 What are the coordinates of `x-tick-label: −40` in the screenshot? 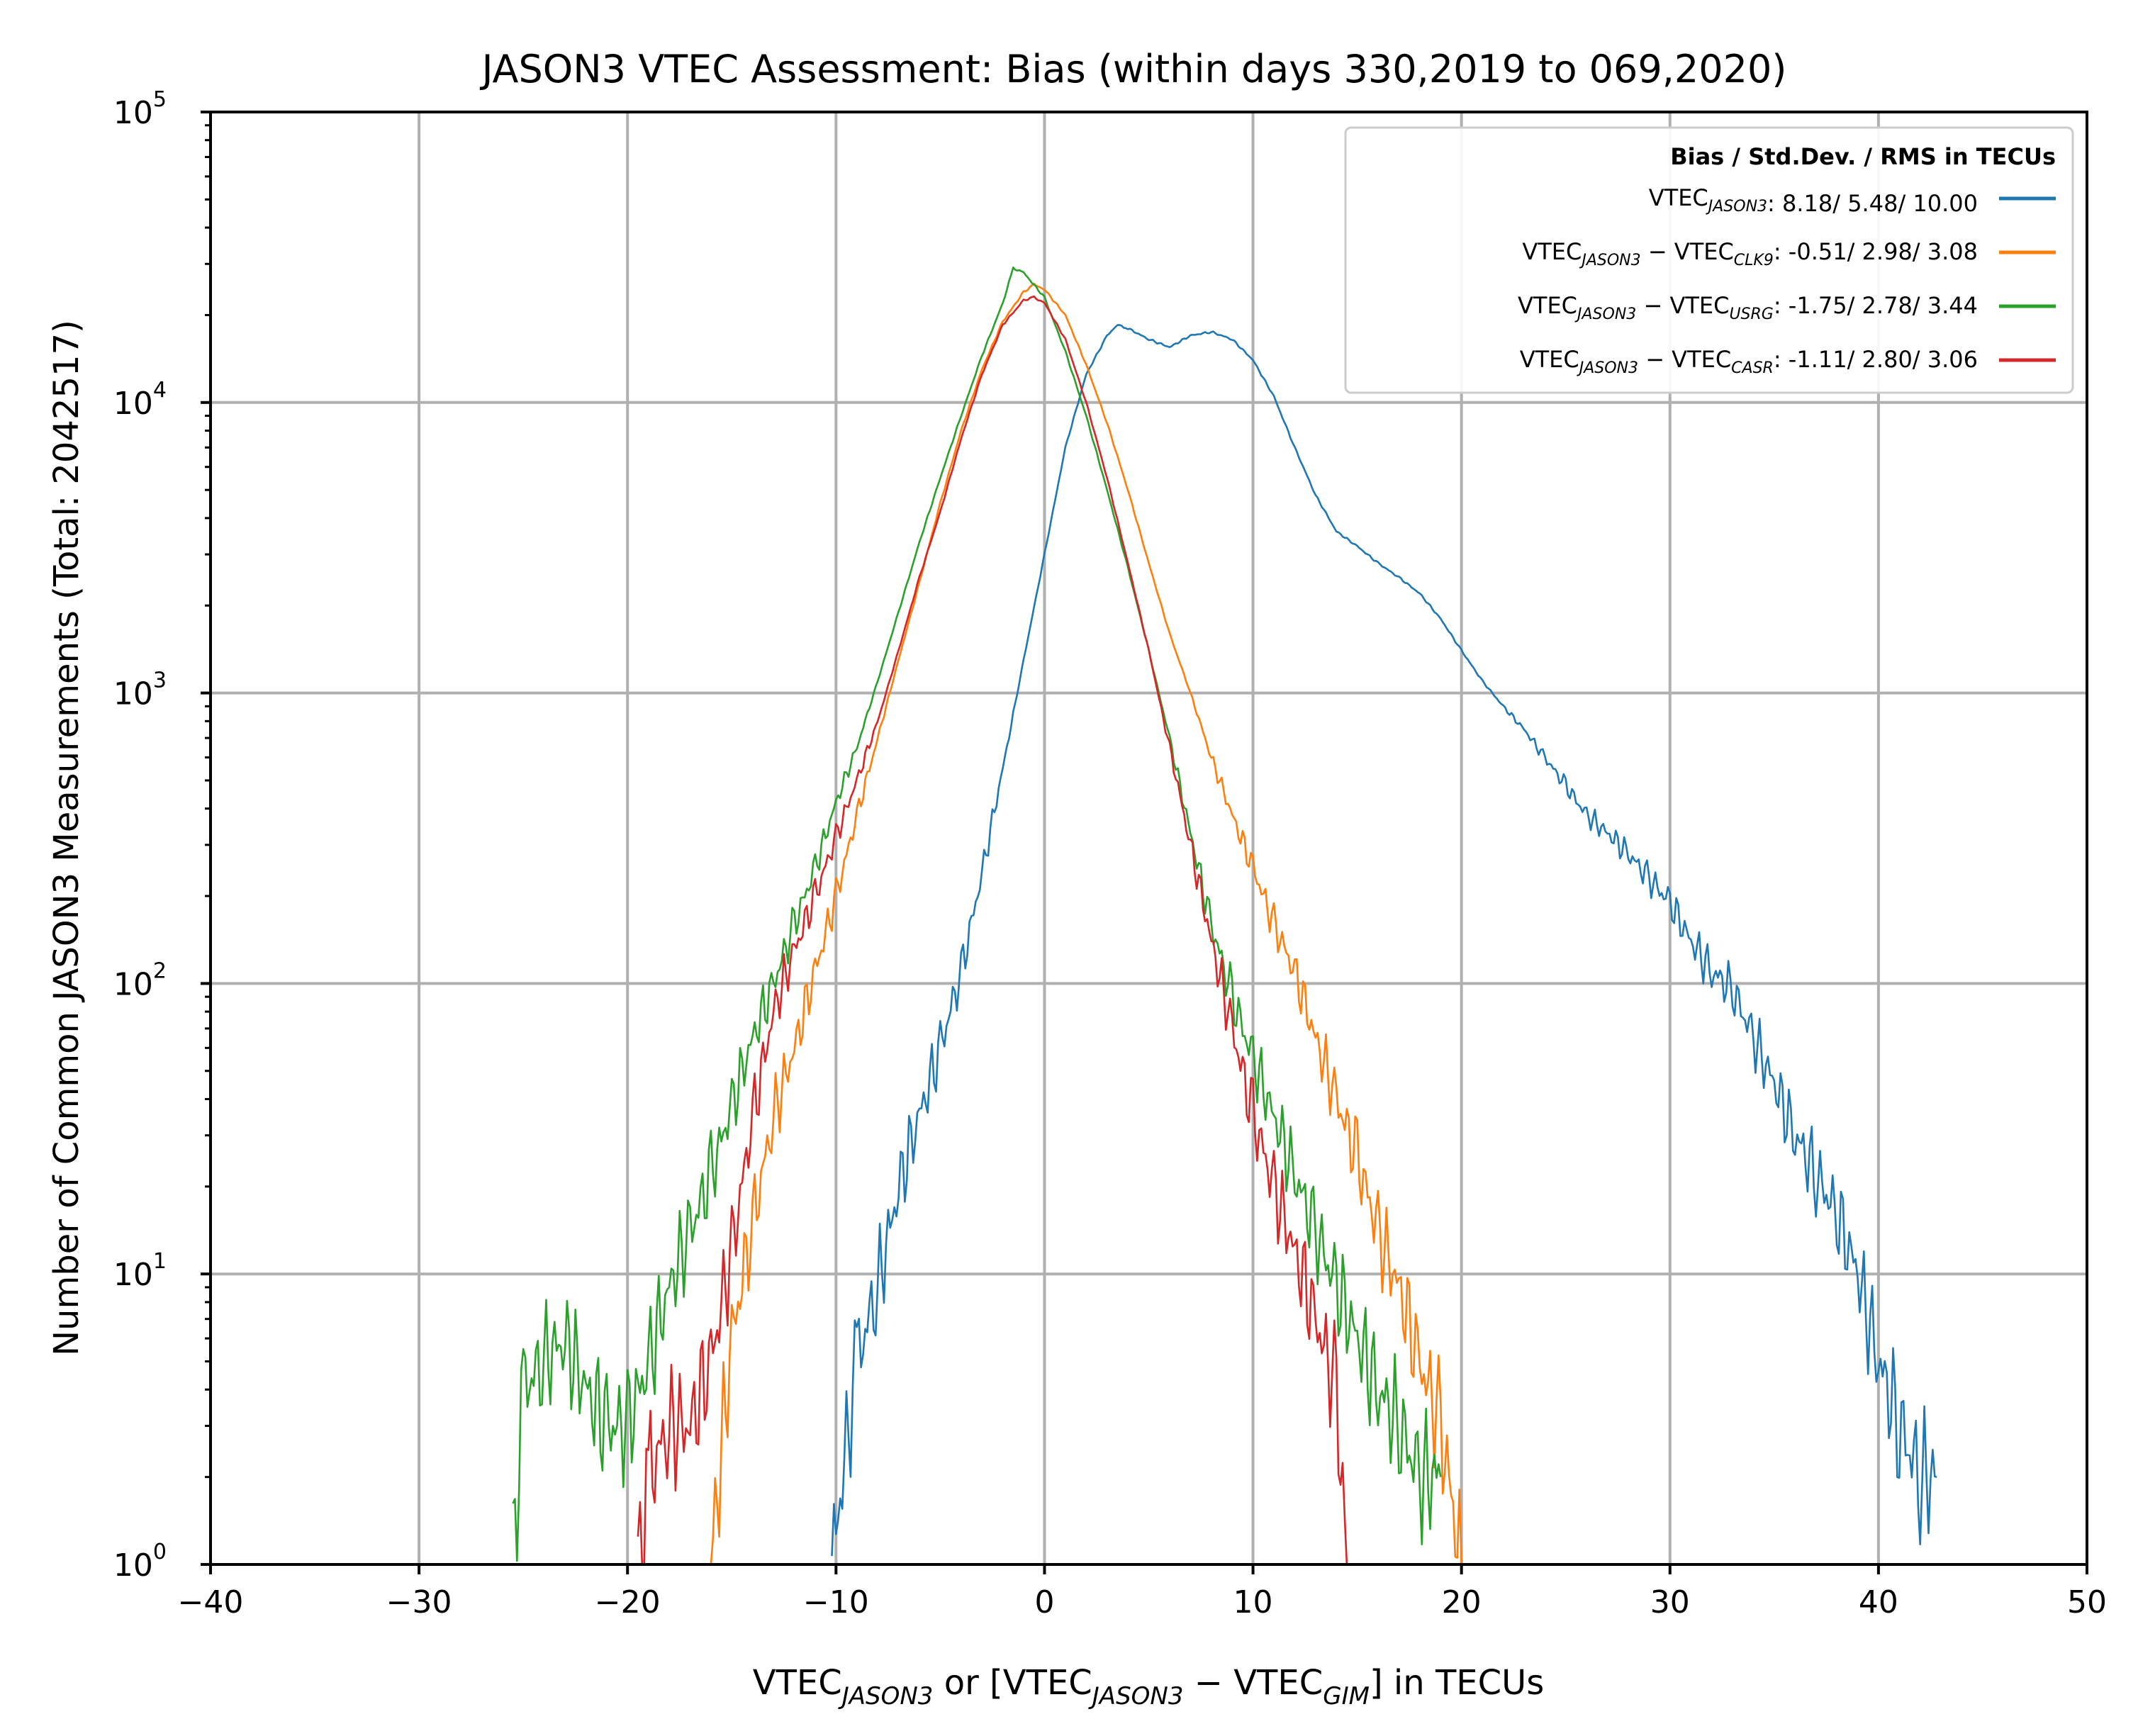 It's located at (211, 1602).